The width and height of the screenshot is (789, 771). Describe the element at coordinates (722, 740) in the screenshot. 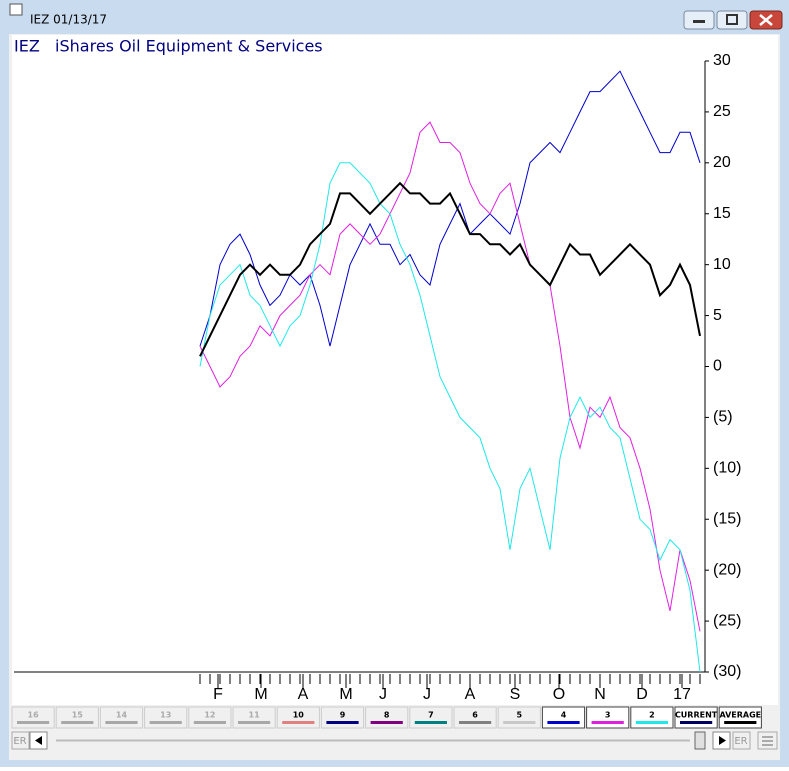

I see `right-arrow` at that location.